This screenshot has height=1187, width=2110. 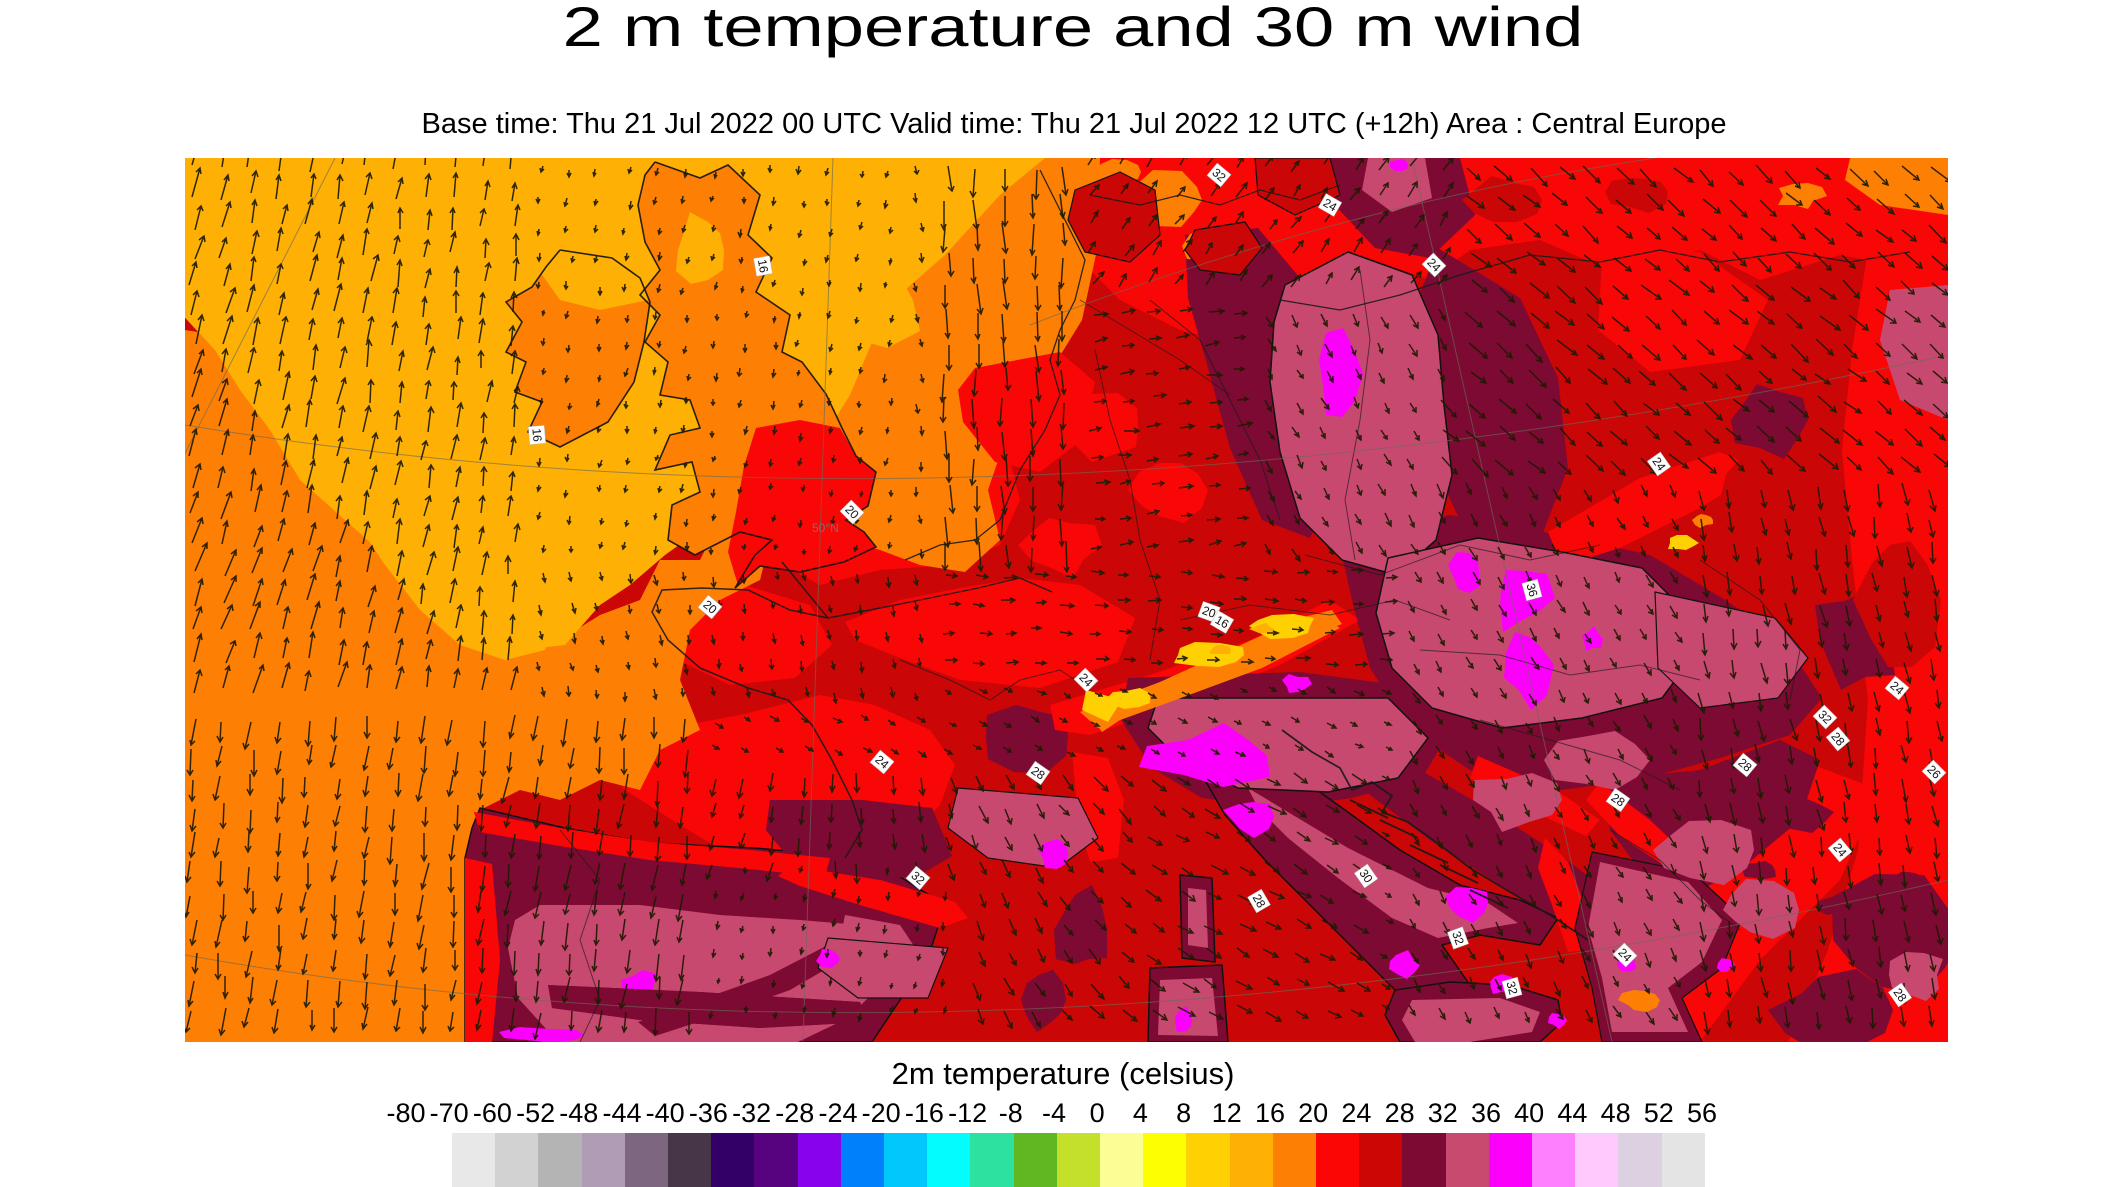 I want to click on svg-text: 24, so click(x=1330, y=205).